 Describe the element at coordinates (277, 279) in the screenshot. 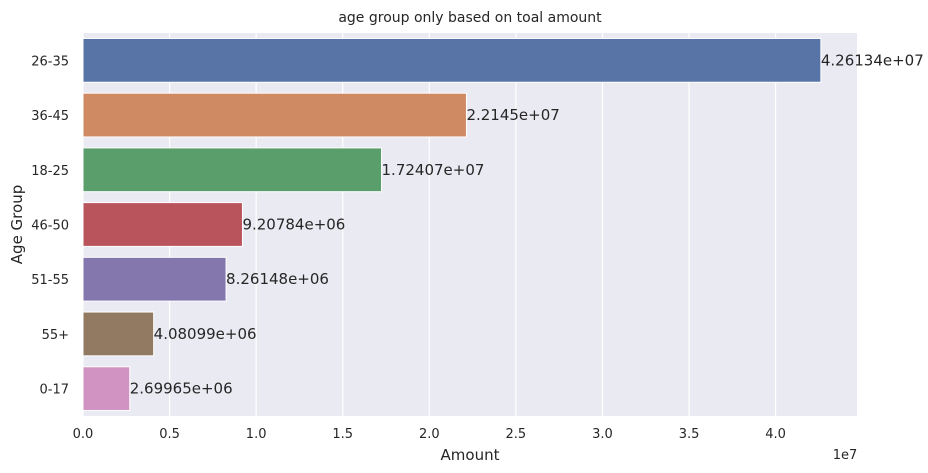

I see `value-label: 8.26148e+06` at that location.